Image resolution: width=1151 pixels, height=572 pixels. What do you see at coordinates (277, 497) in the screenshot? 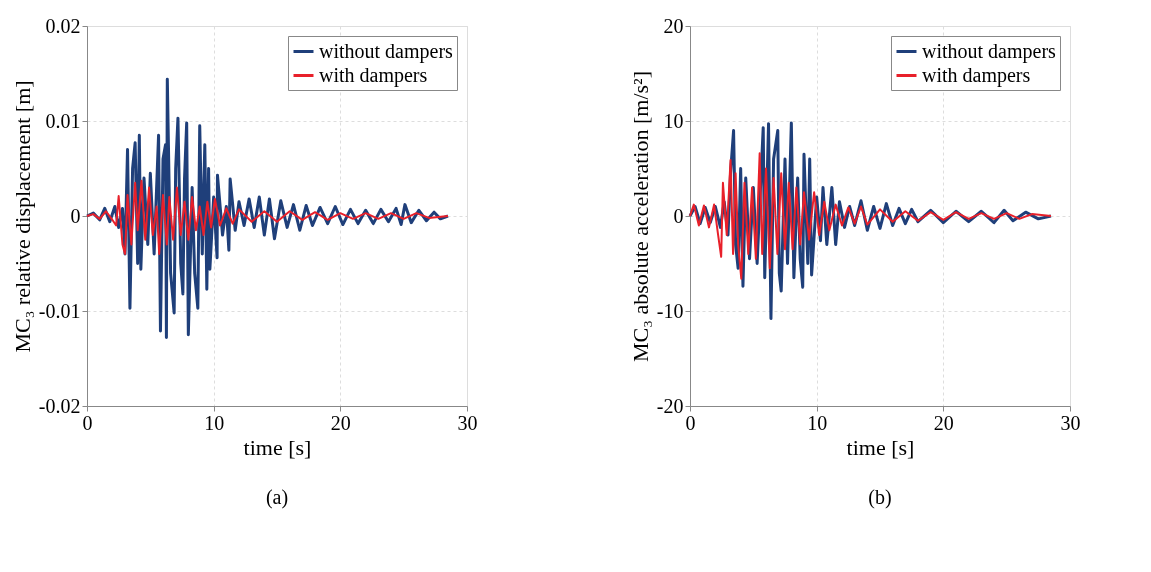
I see `text: (a)` at bounding box center [277, 497].